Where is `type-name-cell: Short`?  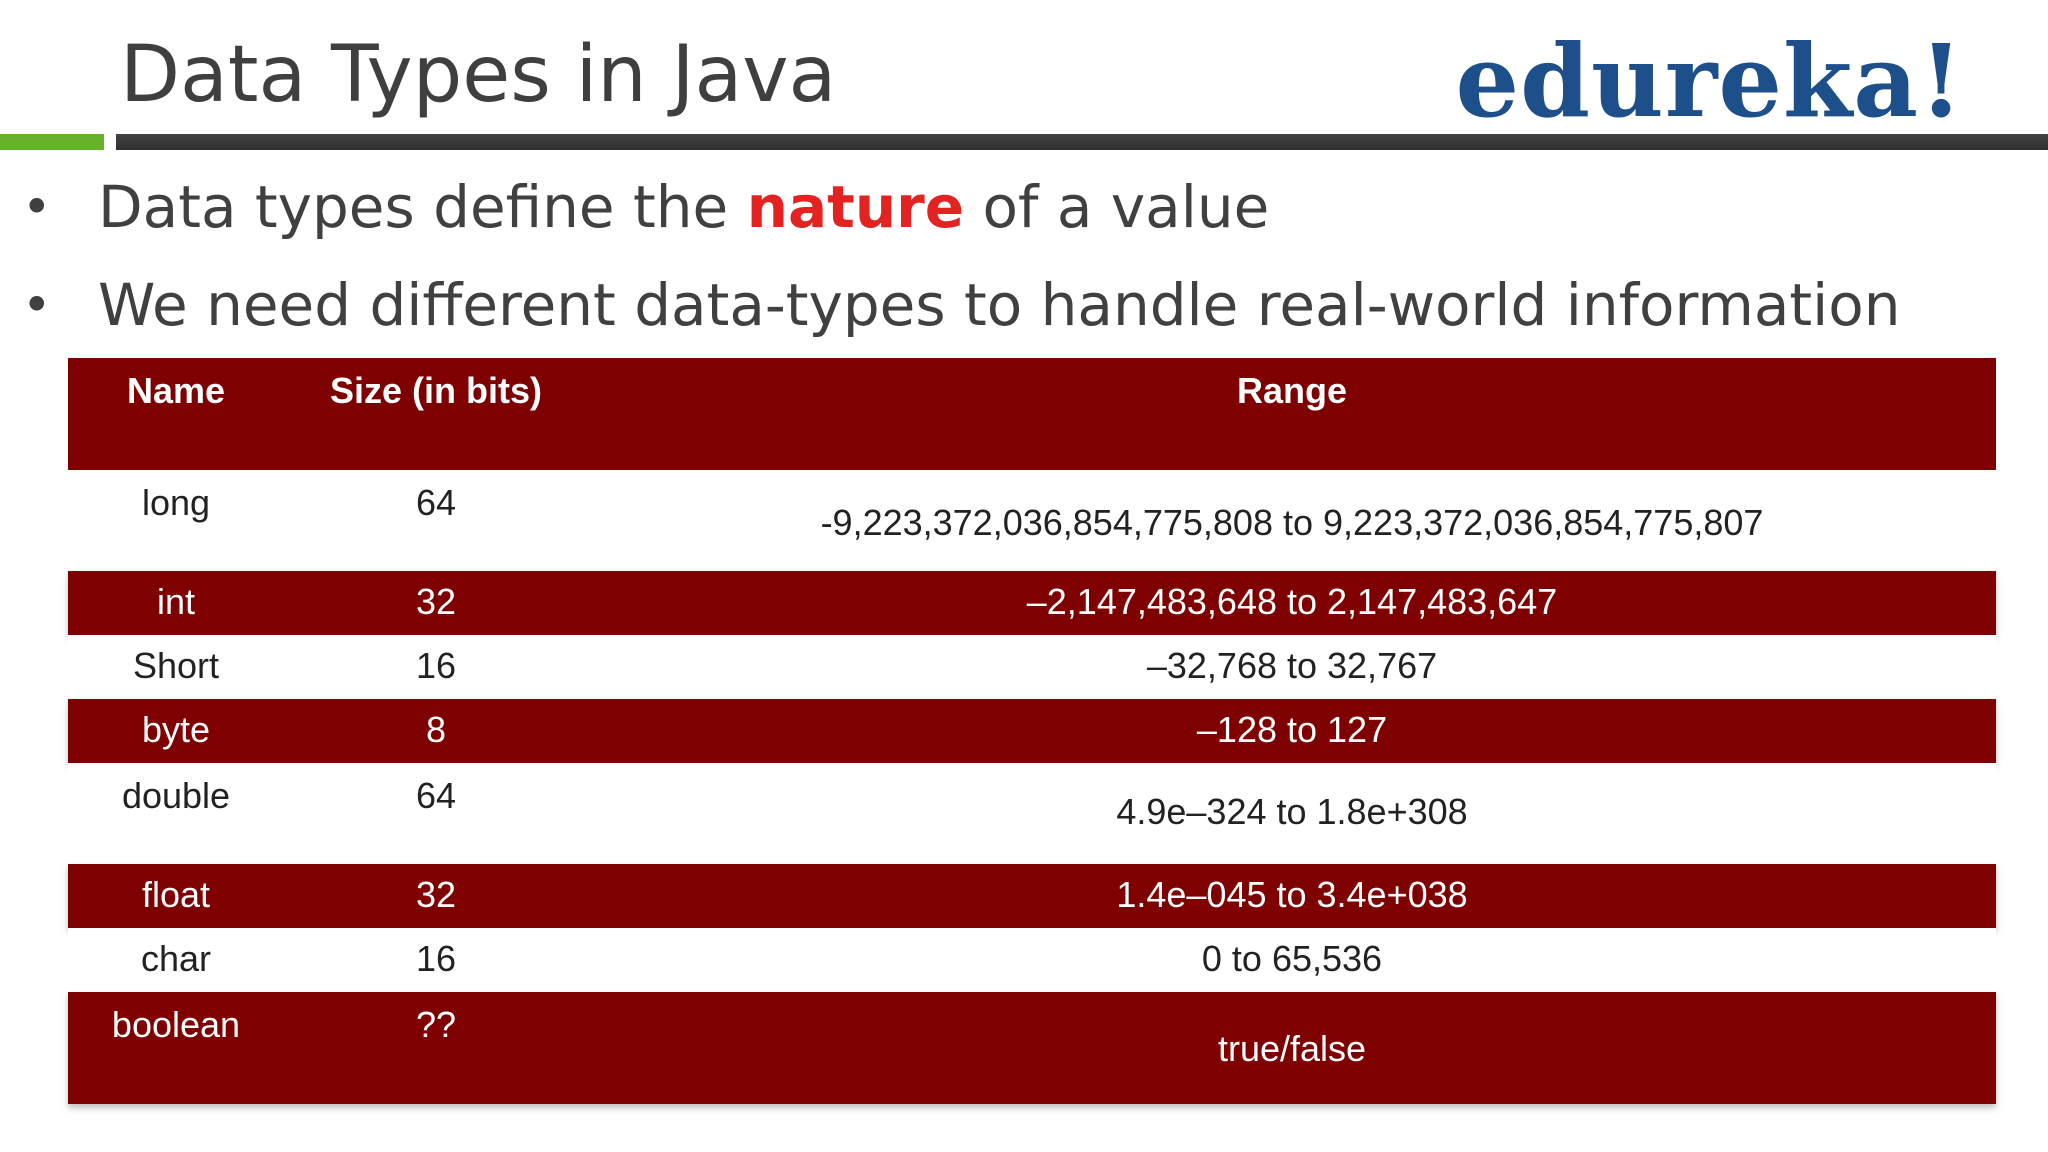
type-name-cell: Short is located at coordinates (176, 665).